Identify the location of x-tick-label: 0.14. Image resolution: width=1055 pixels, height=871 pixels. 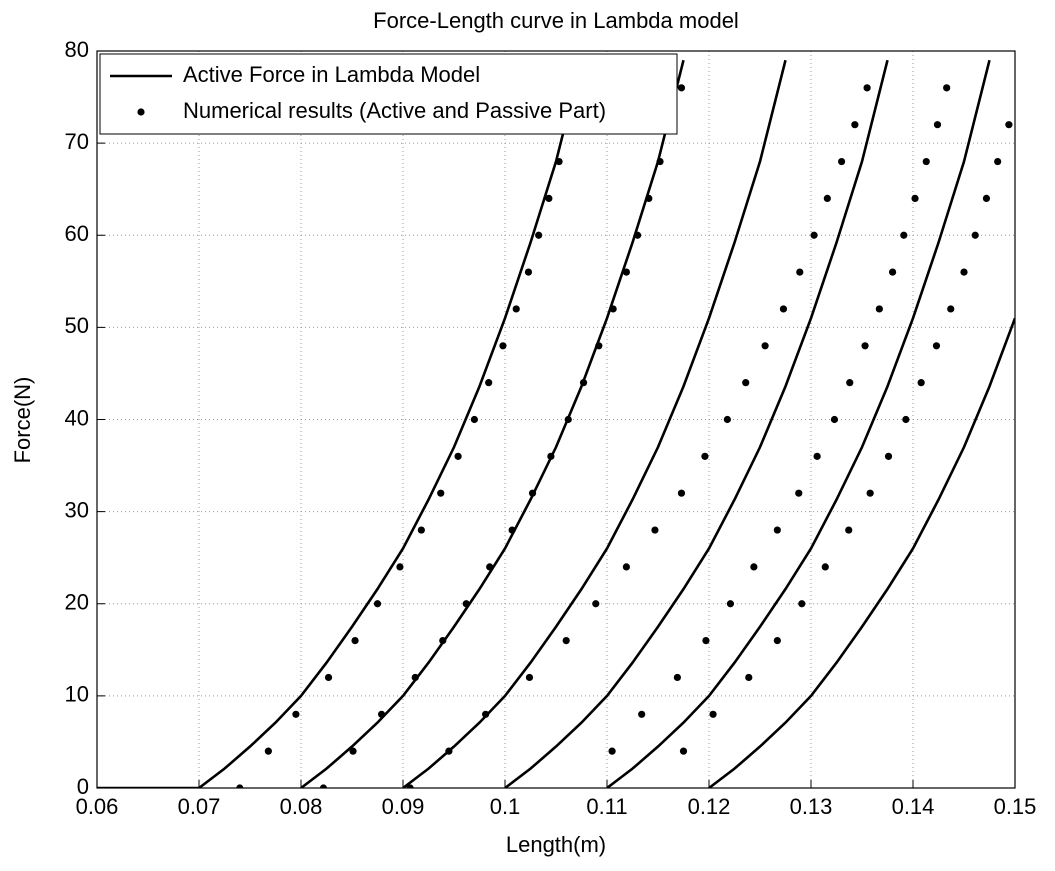
(913, 806).